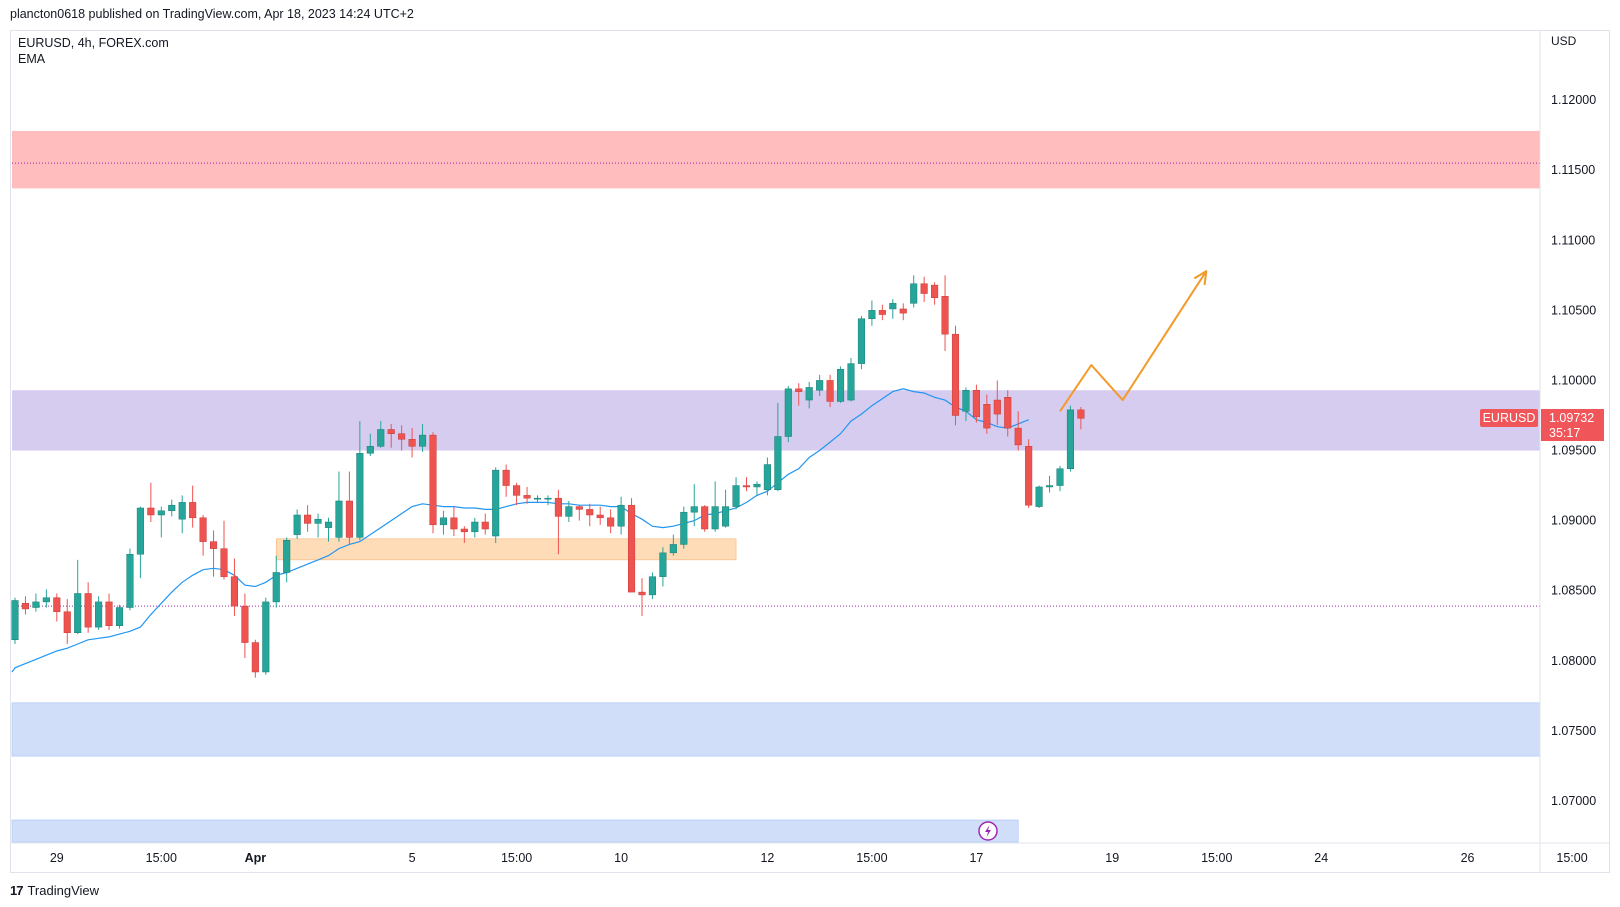  What do you see at coordinates (1564, 433) in the screenshot?
I see `candle-countdown: 35:17` at bounding box center [1564, 433].